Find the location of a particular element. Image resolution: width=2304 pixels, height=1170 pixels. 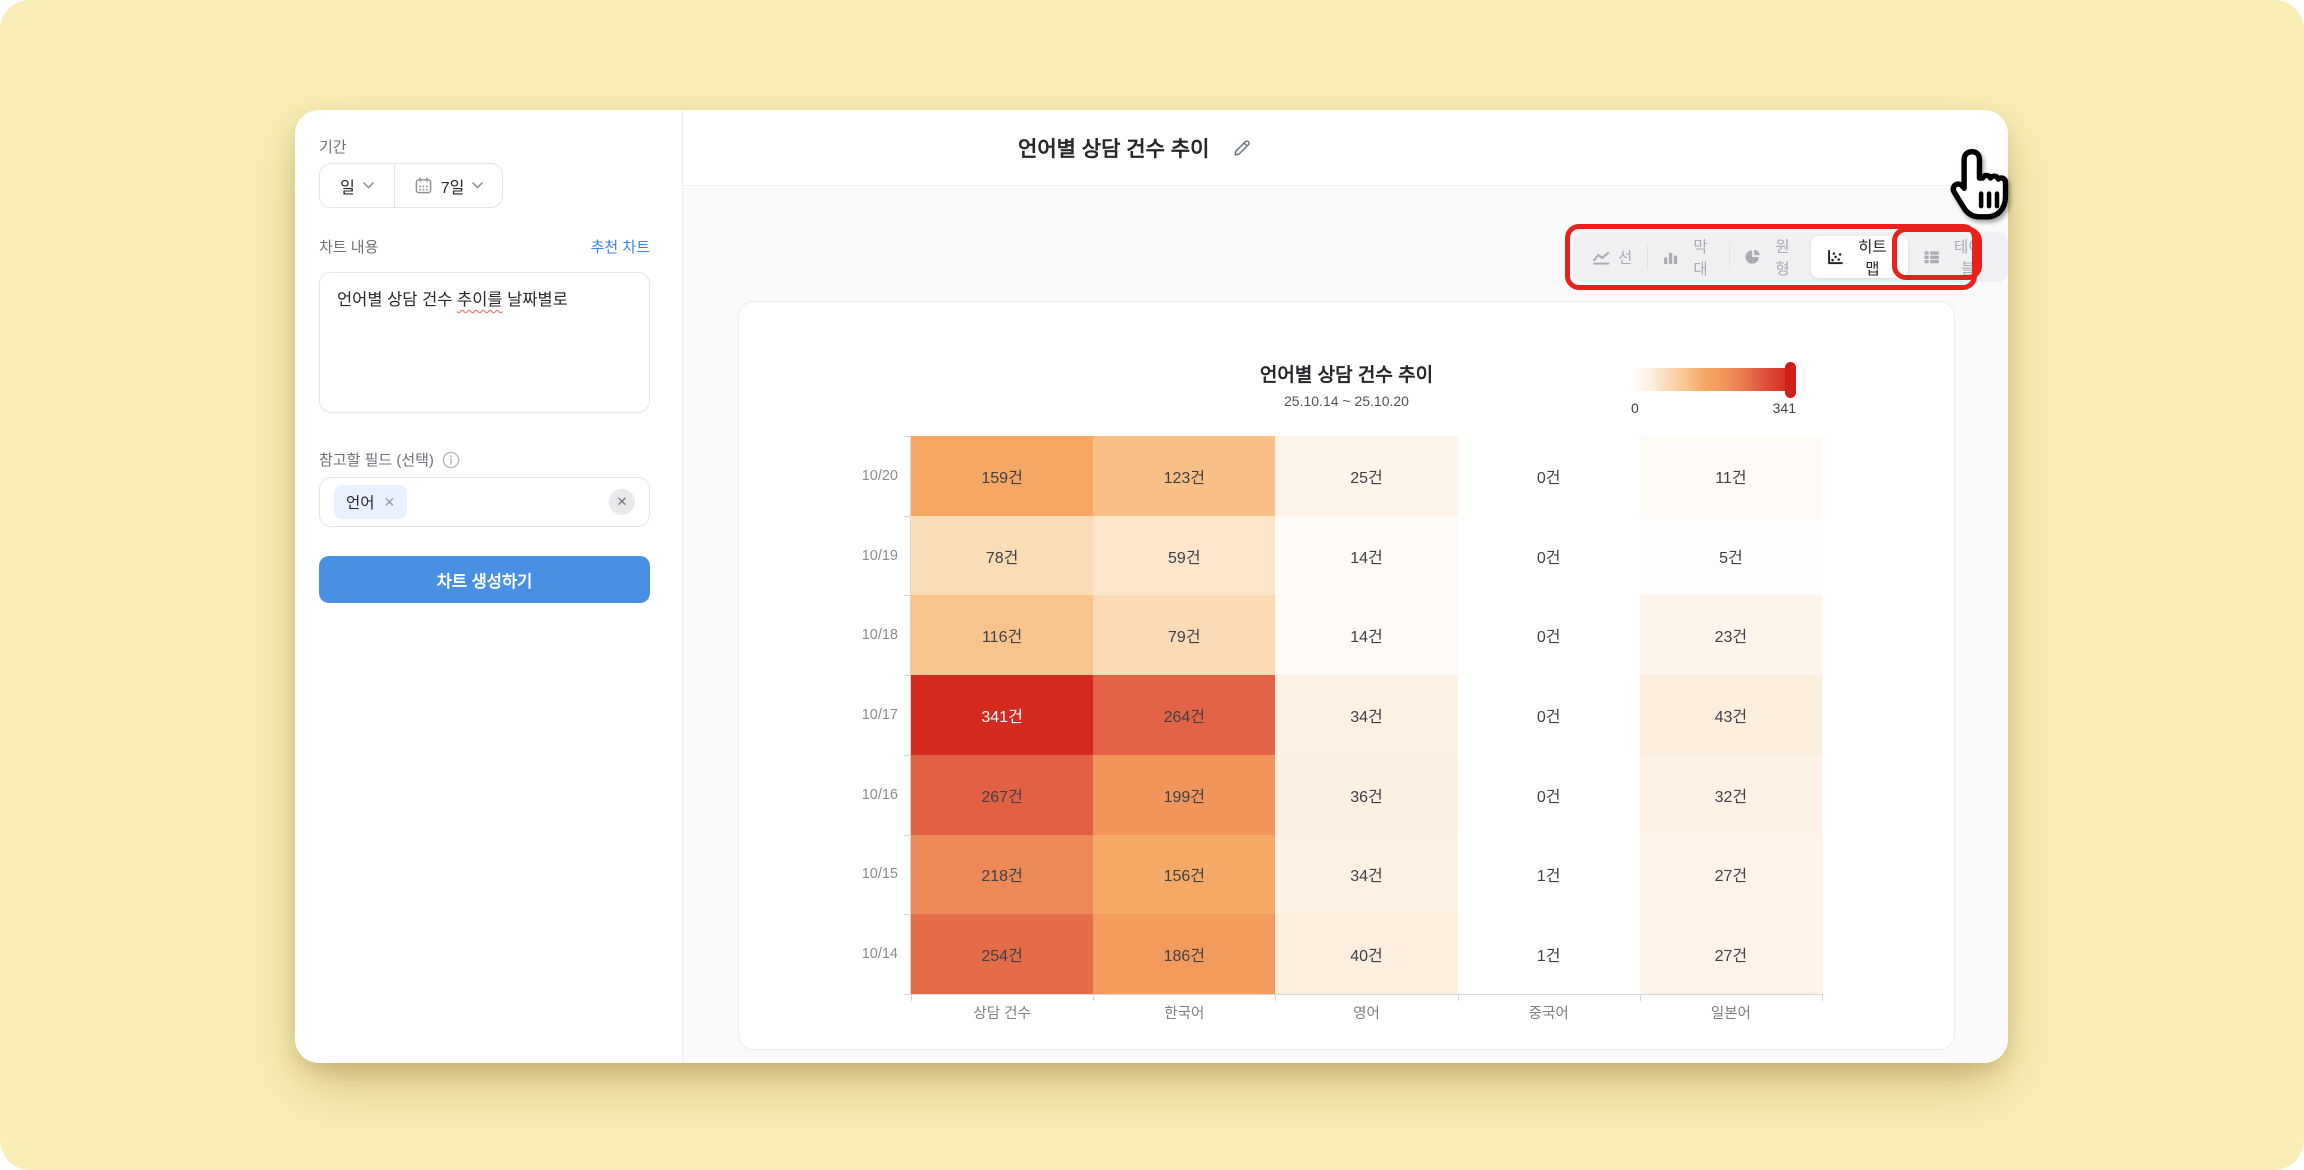

table-chart-icon is located at coordinates (1932, 257).